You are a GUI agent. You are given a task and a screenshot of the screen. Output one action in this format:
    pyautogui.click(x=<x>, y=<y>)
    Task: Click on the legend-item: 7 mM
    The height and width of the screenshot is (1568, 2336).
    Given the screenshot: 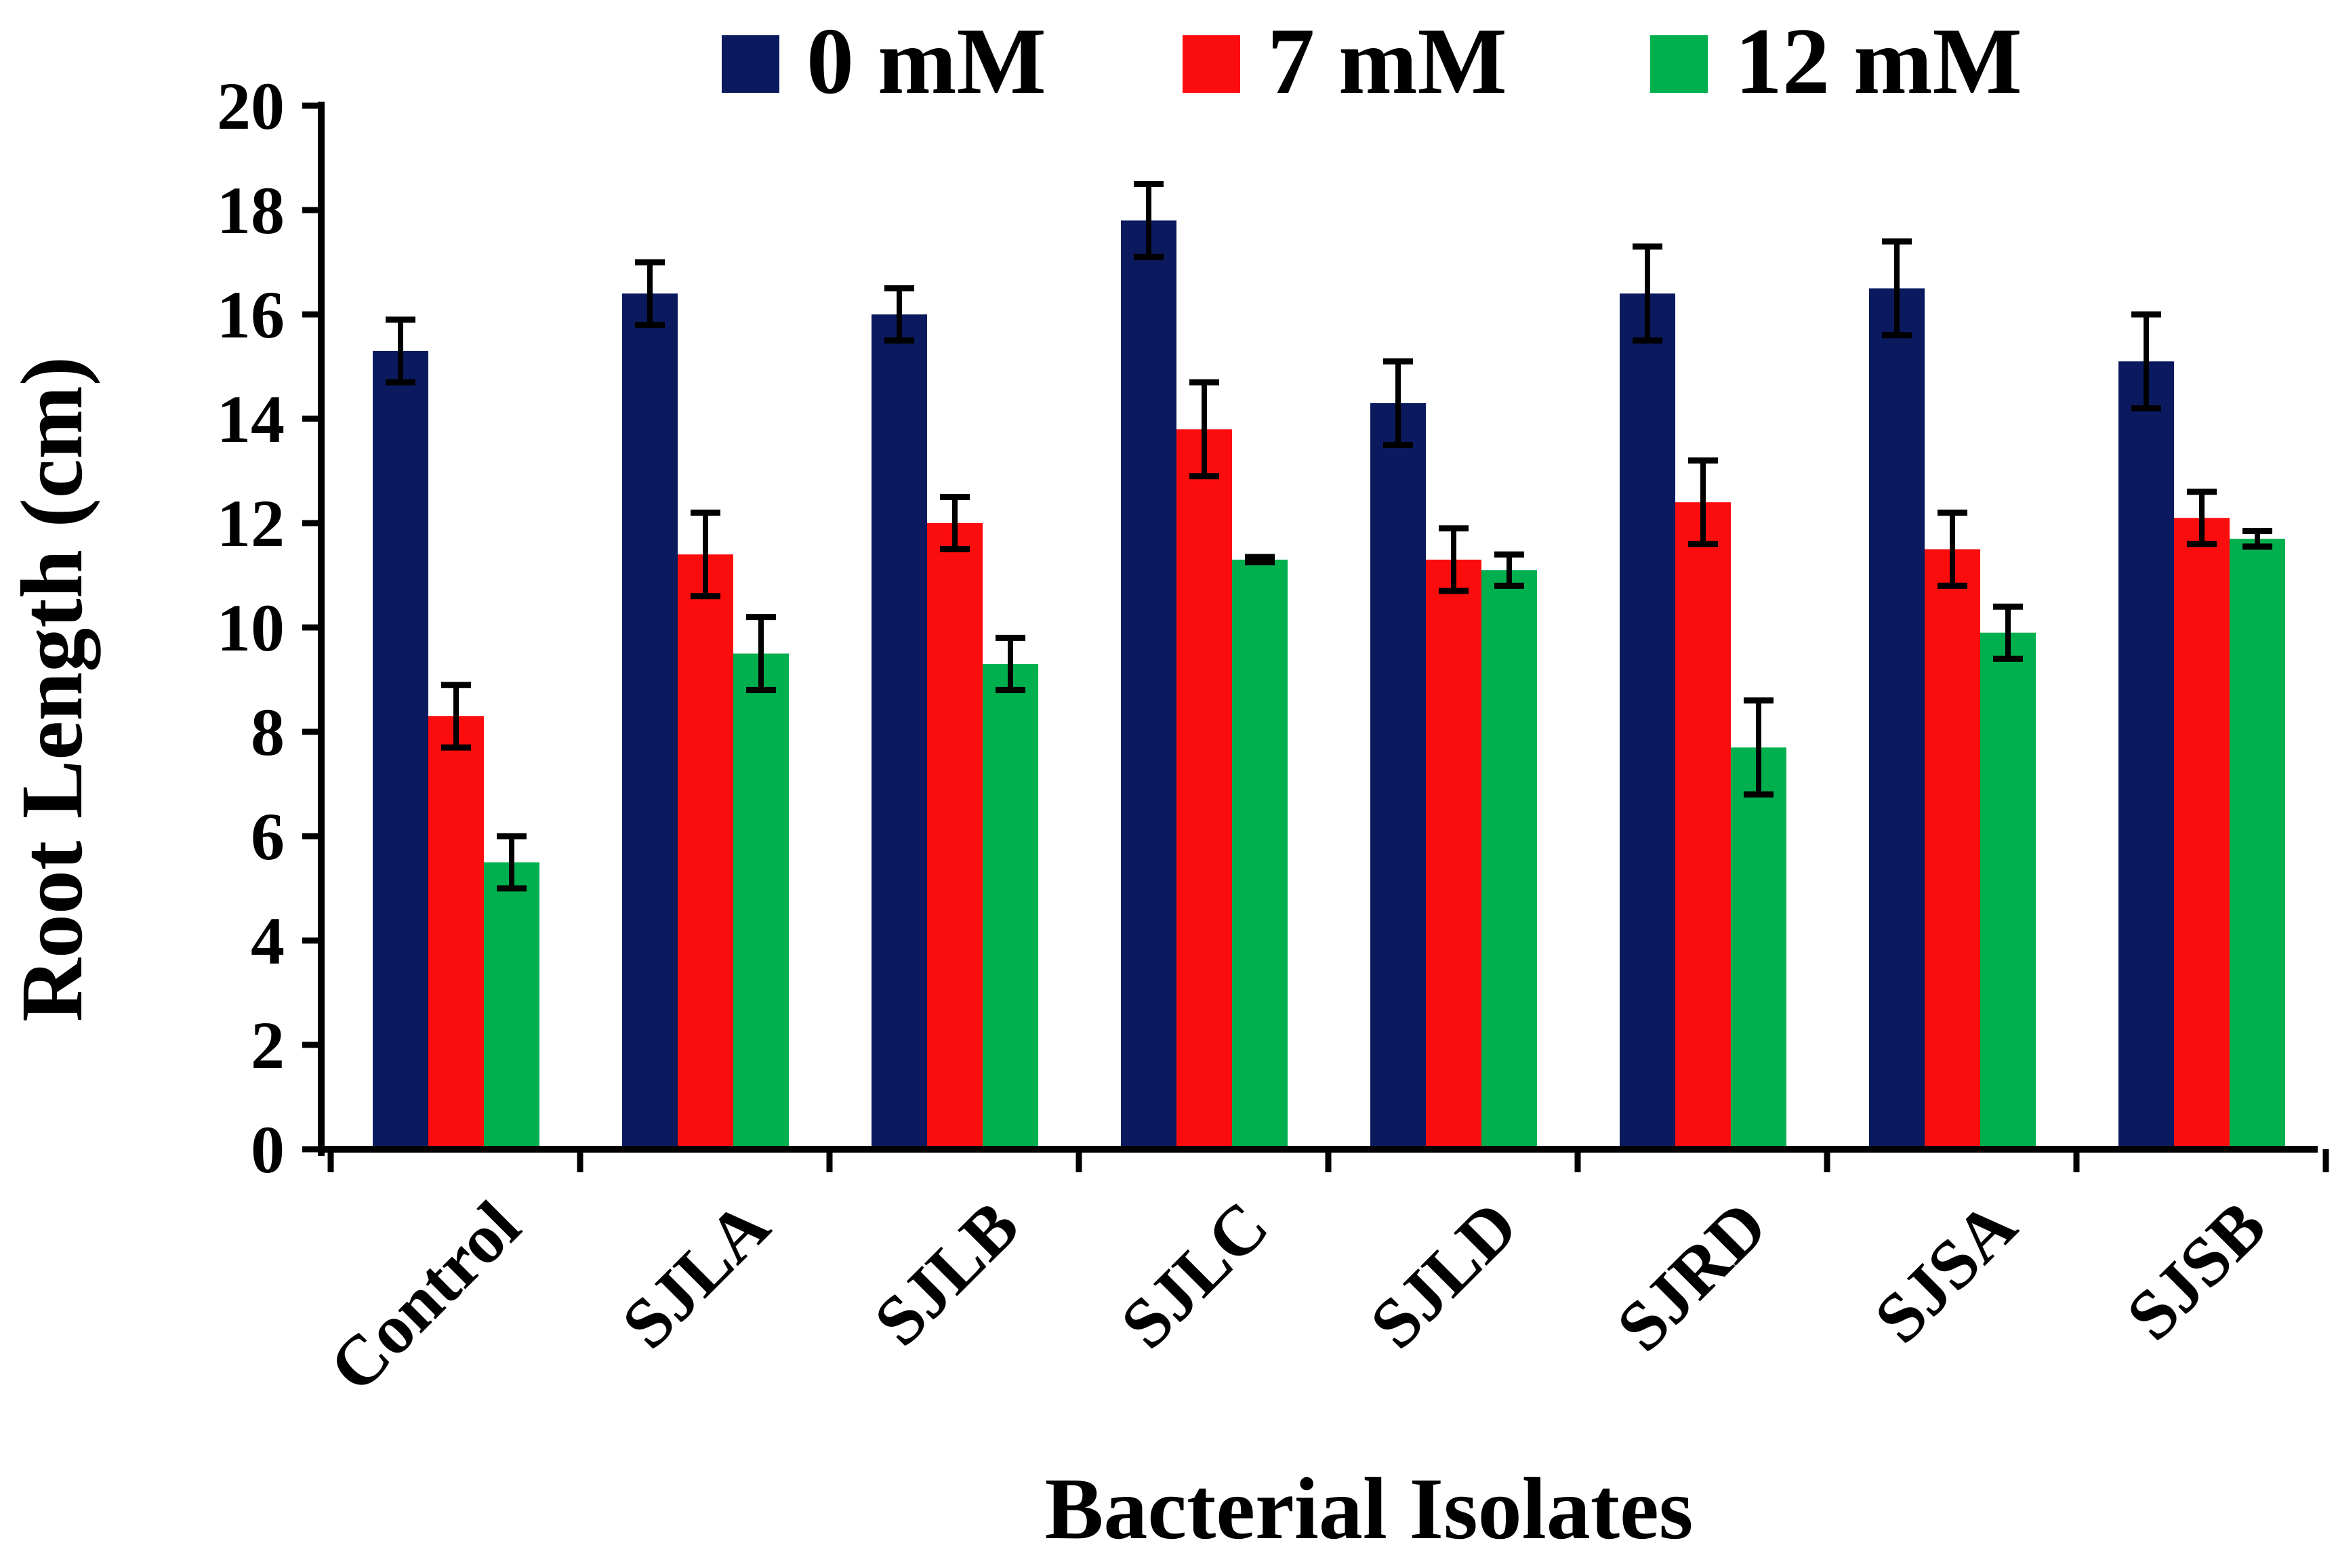 What is the action you would take?
    pyautogui.click(x=1345, y=61)
    